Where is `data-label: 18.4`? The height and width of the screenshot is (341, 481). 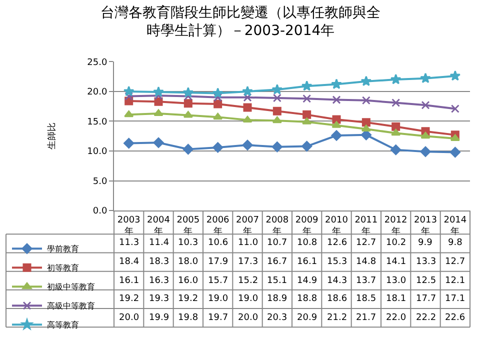 data-label: 18.4 is located at coordinates (129, 262).